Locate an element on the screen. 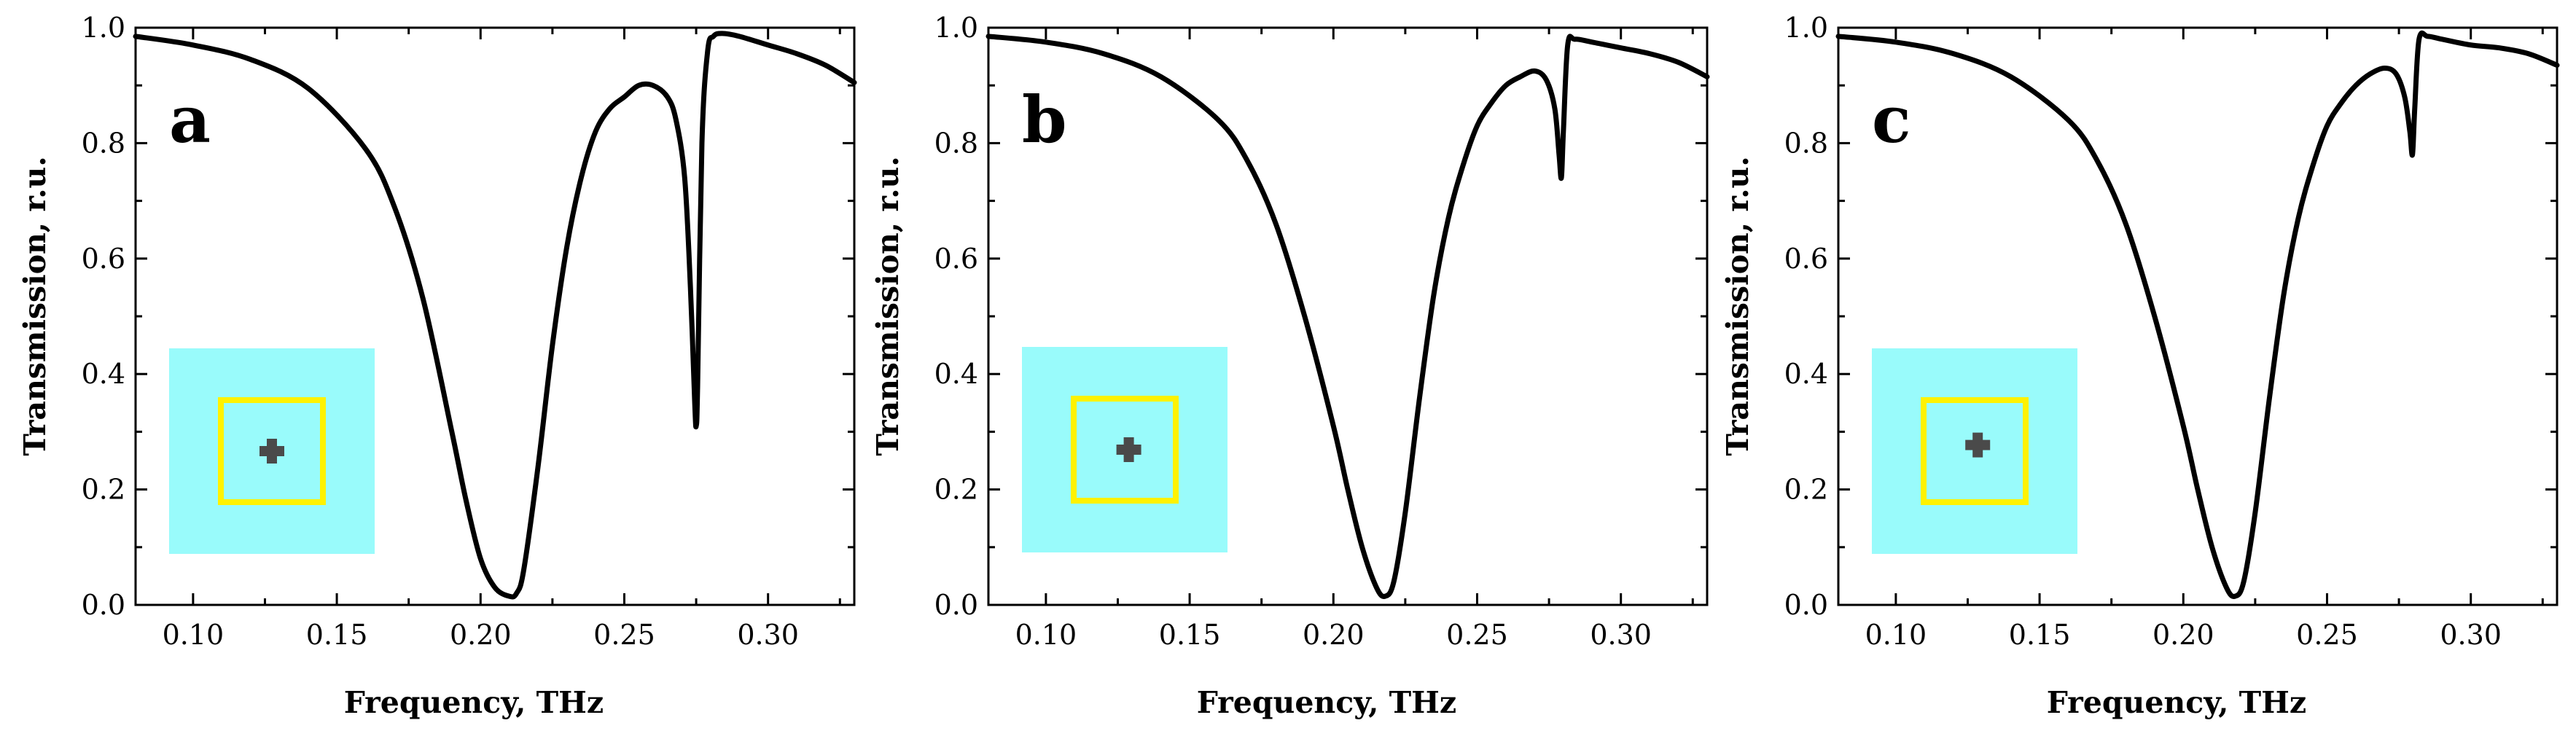 The image size is (2576, 739). panel-b-letter: b is located at coordinates (1044, 120).